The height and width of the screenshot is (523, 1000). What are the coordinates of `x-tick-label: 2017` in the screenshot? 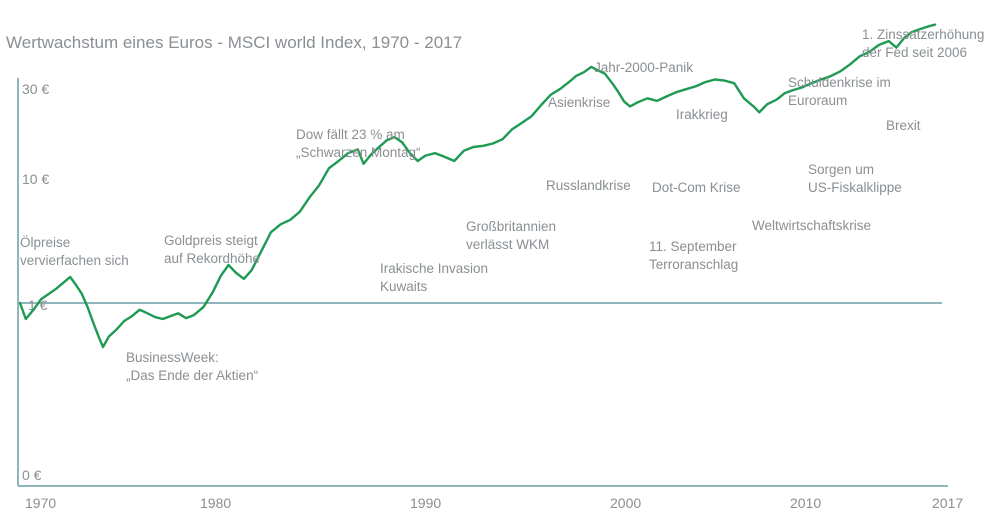 It's located at (947, 503).